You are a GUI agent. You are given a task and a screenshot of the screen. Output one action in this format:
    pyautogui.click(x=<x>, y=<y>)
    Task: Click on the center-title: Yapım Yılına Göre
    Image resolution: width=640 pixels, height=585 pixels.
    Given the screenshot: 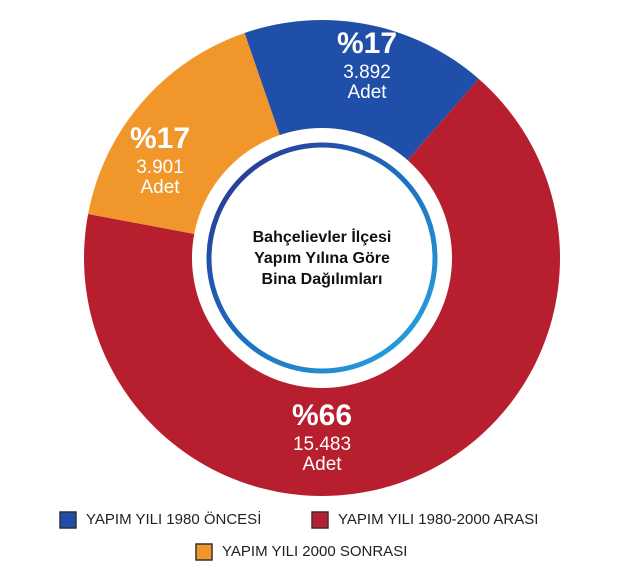 What is the action you would take?
    pyautogui.click(x=322, y=258)
    